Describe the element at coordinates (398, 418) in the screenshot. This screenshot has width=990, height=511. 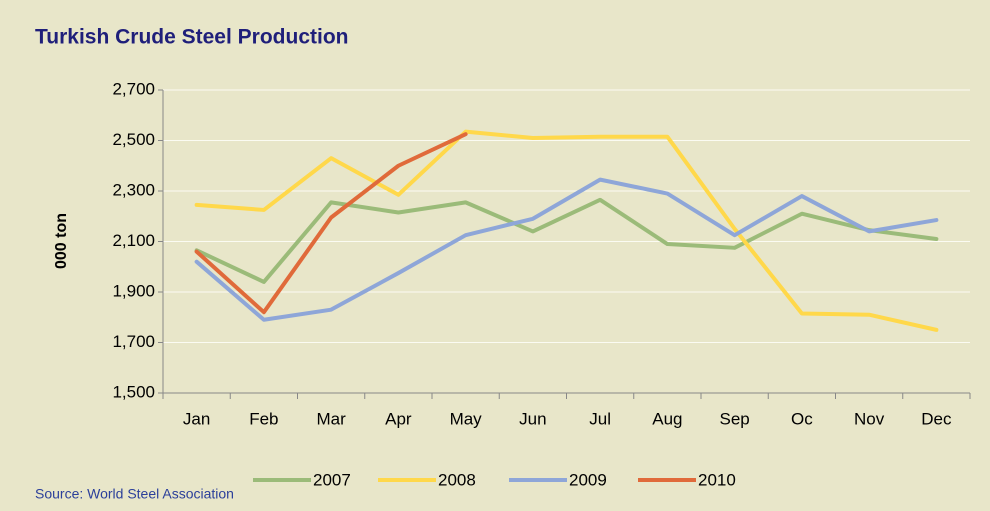
I see `x-tick-label: Apr` at that location.